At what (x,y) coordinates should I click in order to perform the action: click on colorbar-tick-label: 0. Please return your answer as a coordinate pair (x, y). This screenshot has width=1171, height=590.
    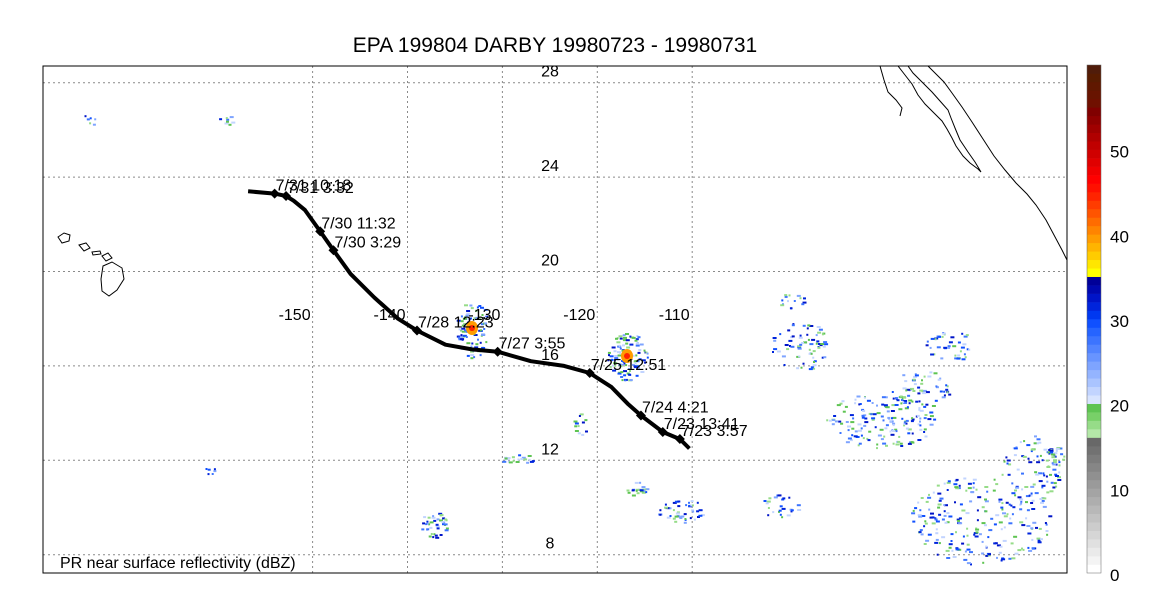
    Looking at the image, I should click on (1114, 575).